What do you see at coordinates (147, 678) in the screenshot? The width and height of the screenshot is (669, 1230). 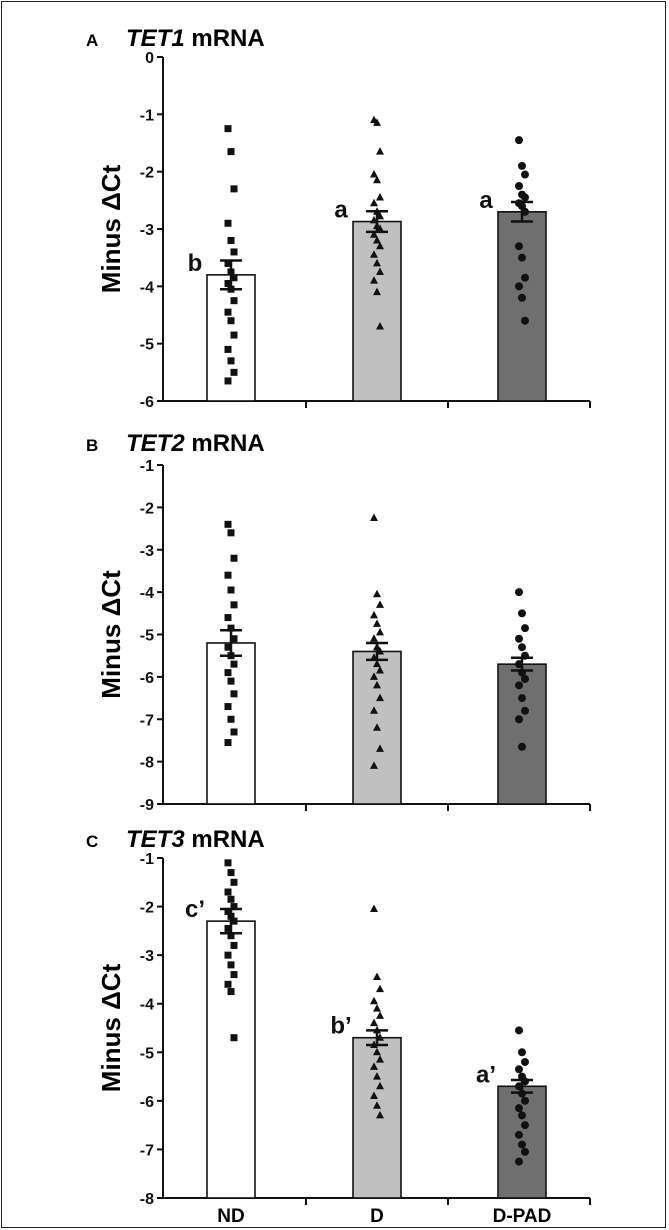 I see `y-tick-label: -6` at bounding box center [147, 678].